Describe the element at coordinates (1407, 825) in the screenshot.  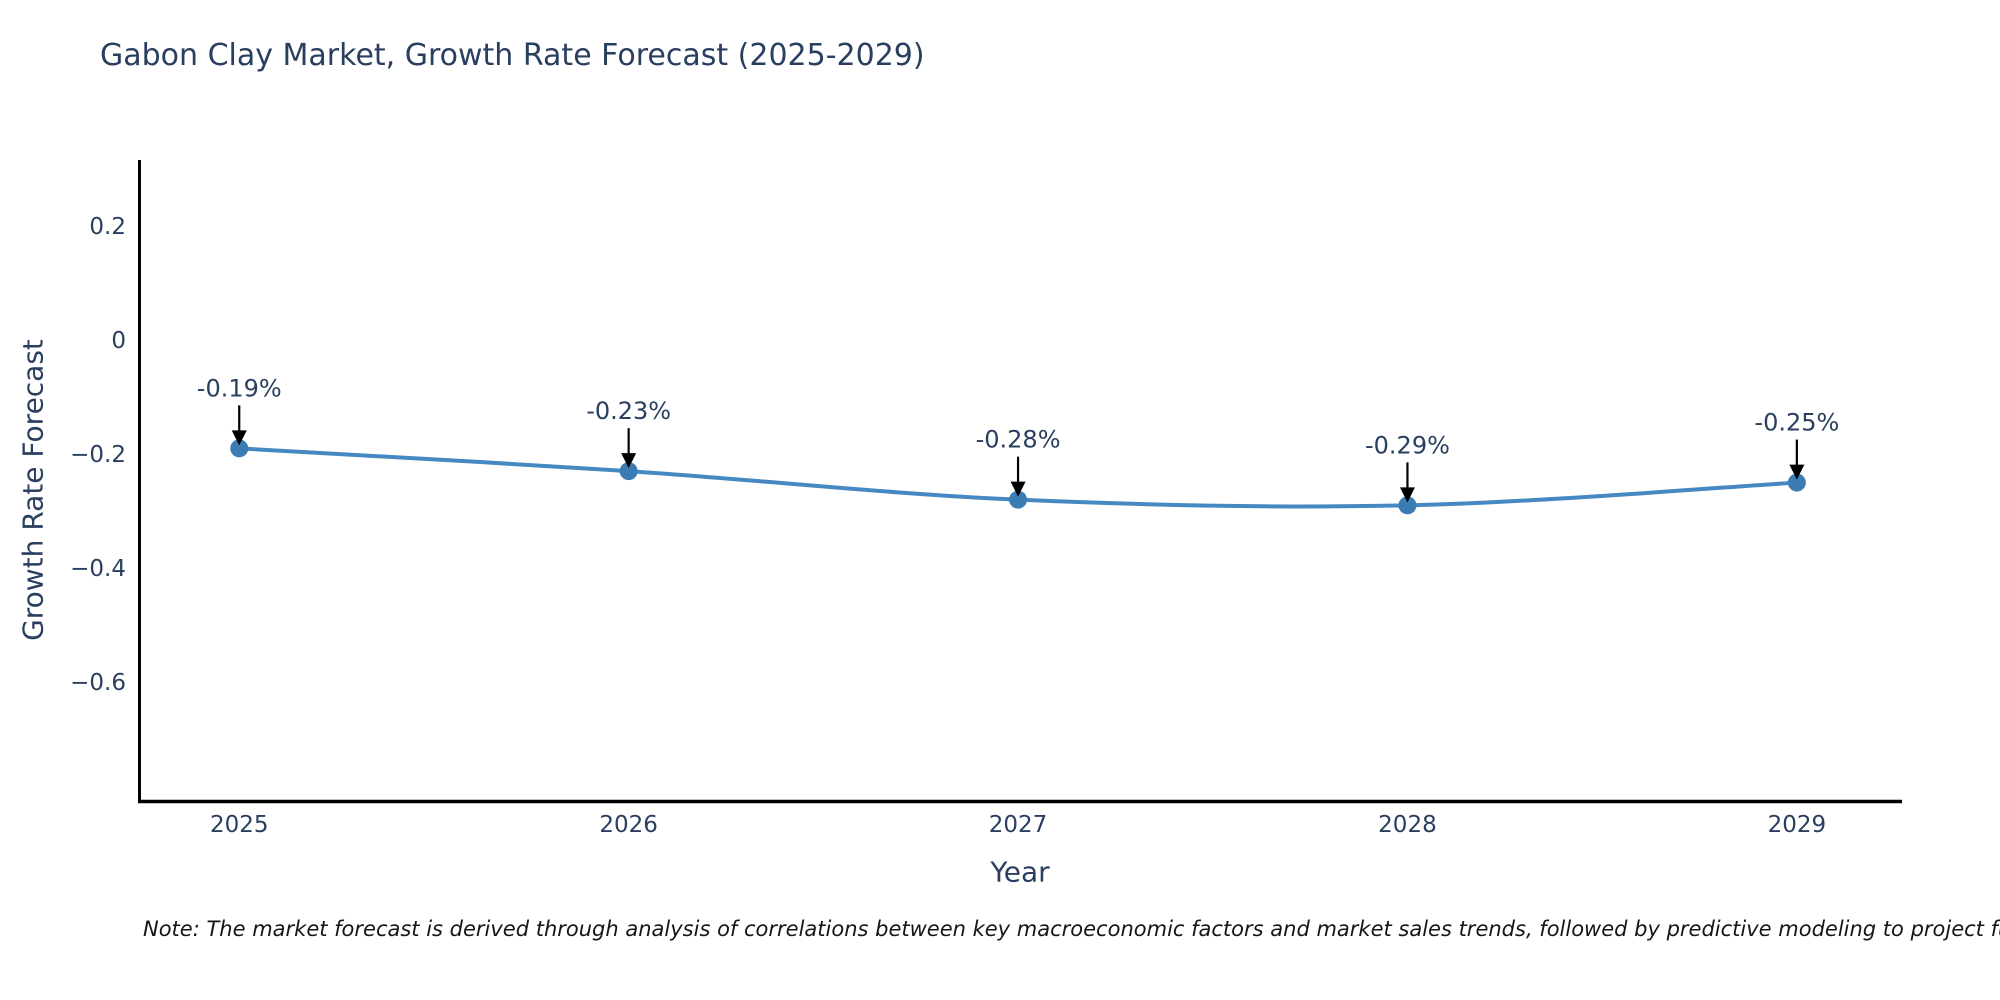
I see `x-tick-label: 2028` at that location.